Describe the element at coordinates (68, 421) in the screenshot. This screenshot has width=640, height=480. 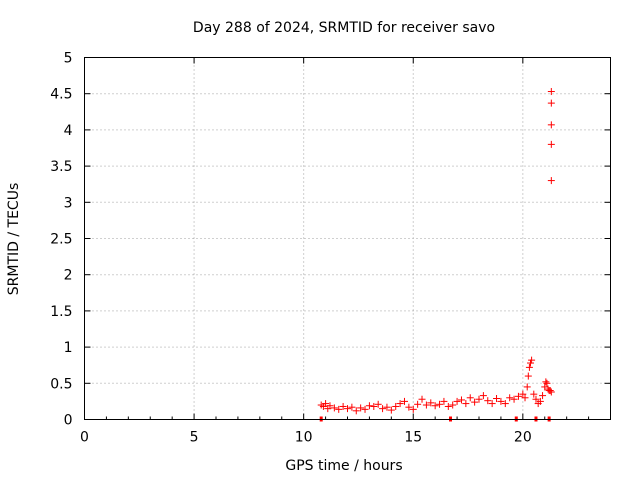
I see `y-tick-label: 0` at that location.